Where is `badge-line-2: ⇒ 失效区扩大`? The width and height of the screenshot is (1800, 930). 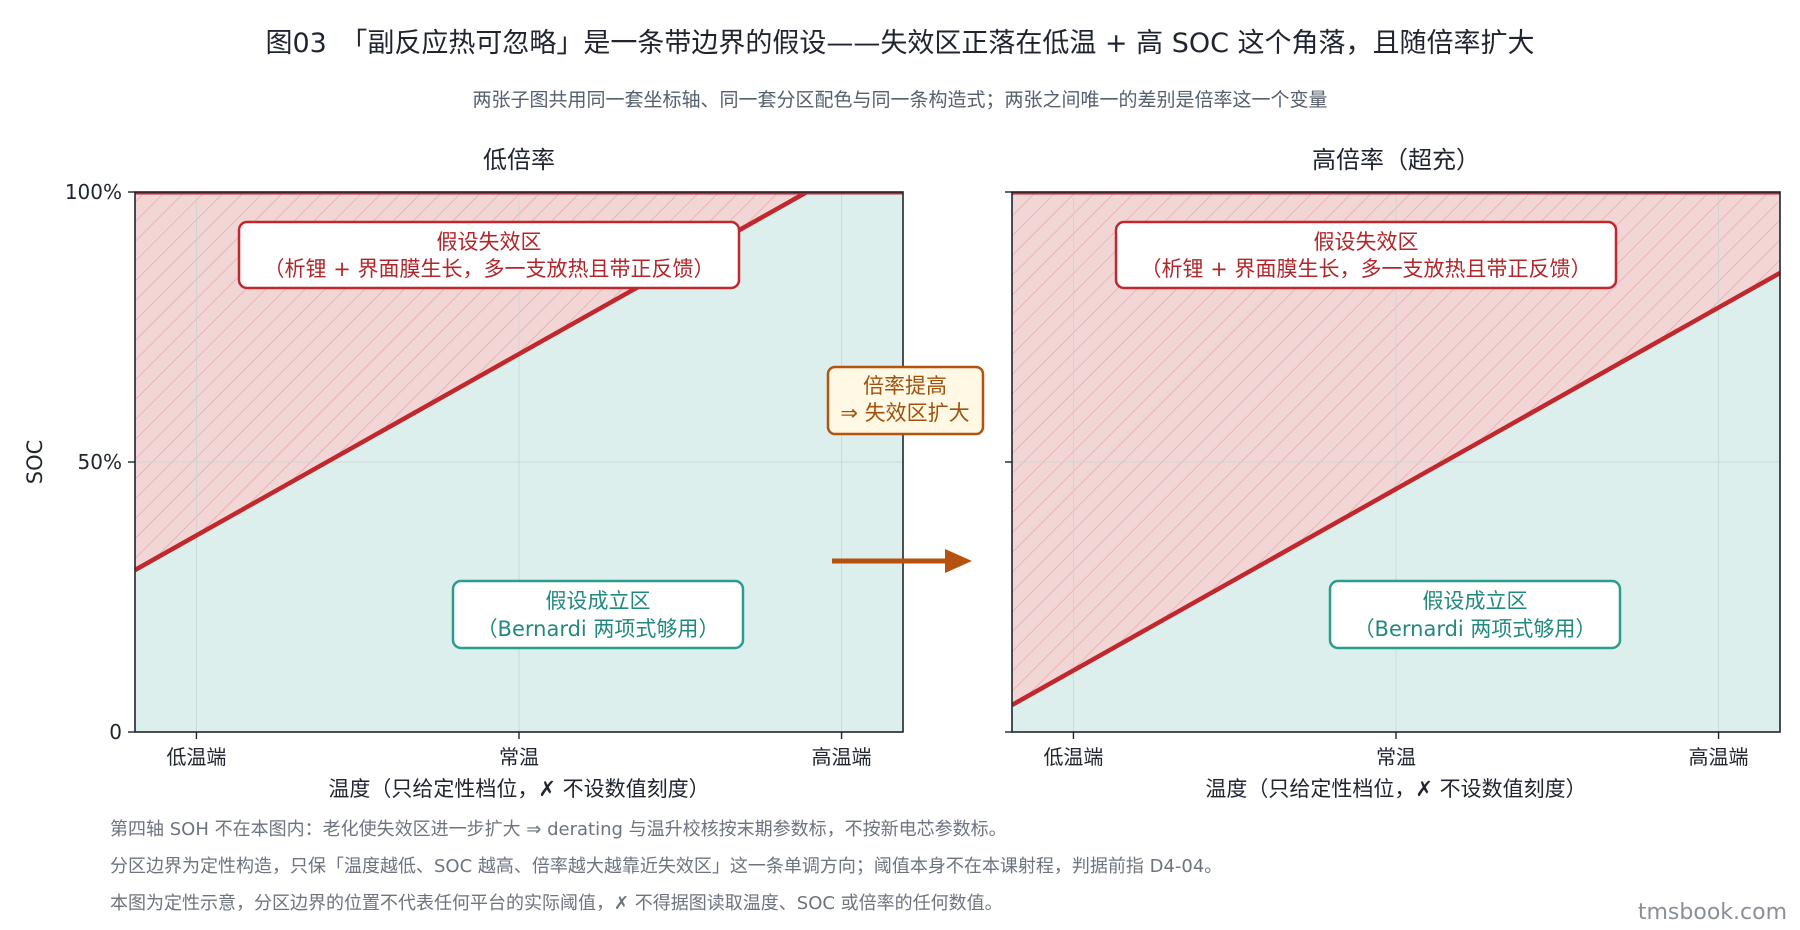
badge-line-2: ⇒ 失效区扩大 is located at coordinates (904, 413).